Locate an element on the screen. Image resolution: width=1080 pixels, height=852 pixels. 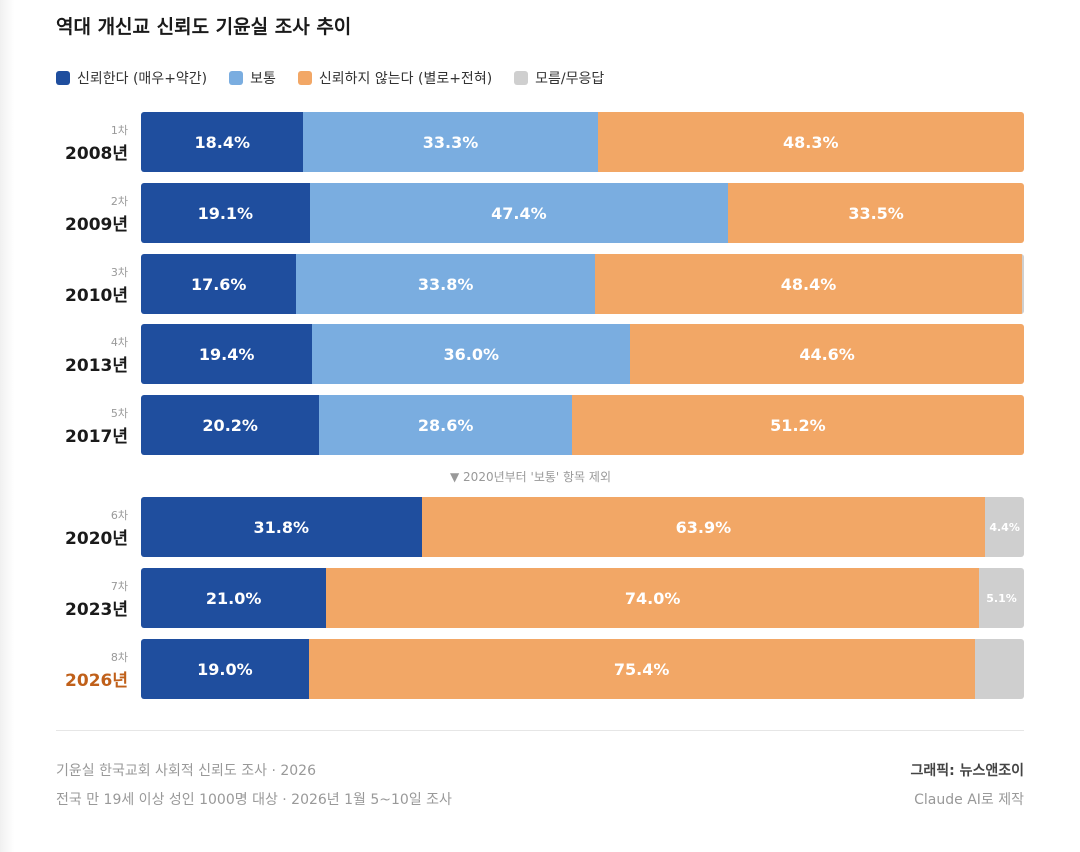
year-label: 2020년 is located at coordinates (96, 539).